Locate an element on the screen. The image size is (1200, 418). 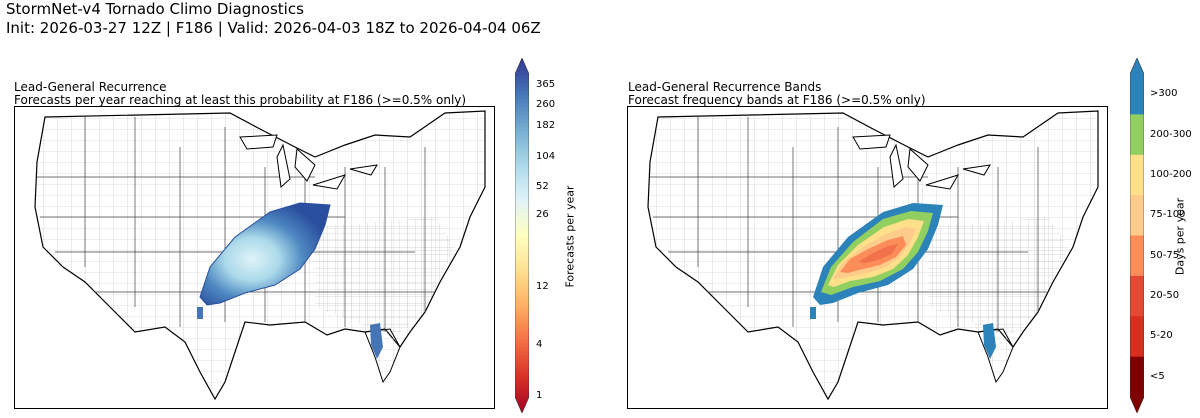
left-colorbar is located at coordinates (522, 235).